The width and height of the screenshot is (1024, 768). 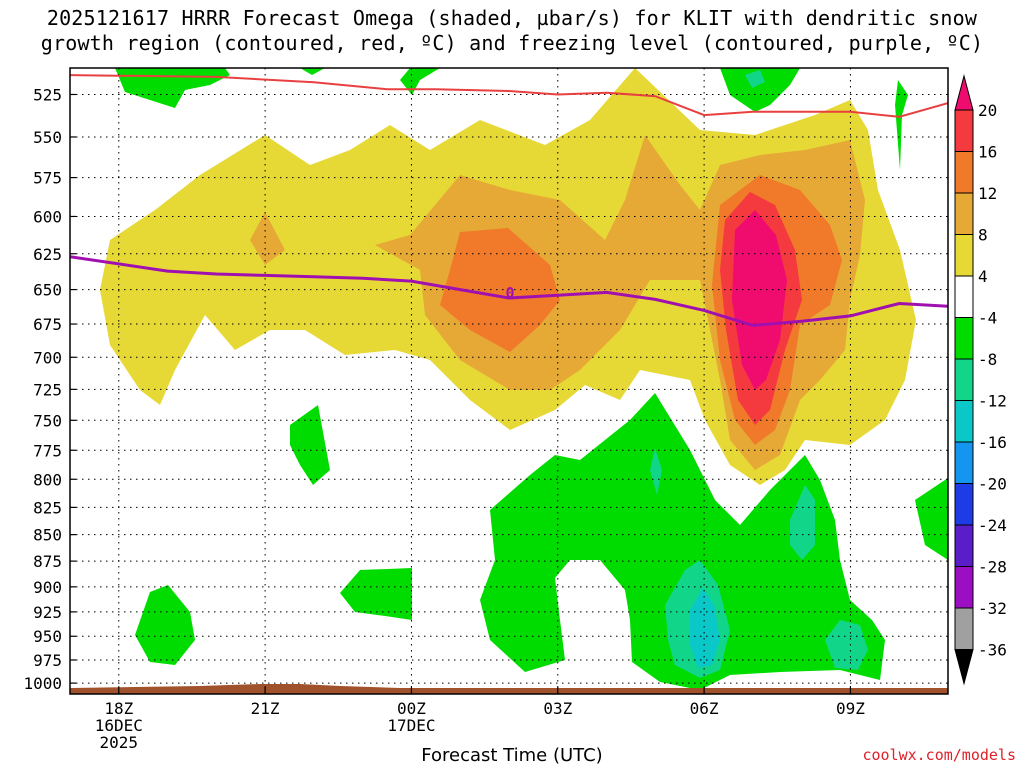 I want to click on pressure-tick-label: 625, so click(x=47, y=254).